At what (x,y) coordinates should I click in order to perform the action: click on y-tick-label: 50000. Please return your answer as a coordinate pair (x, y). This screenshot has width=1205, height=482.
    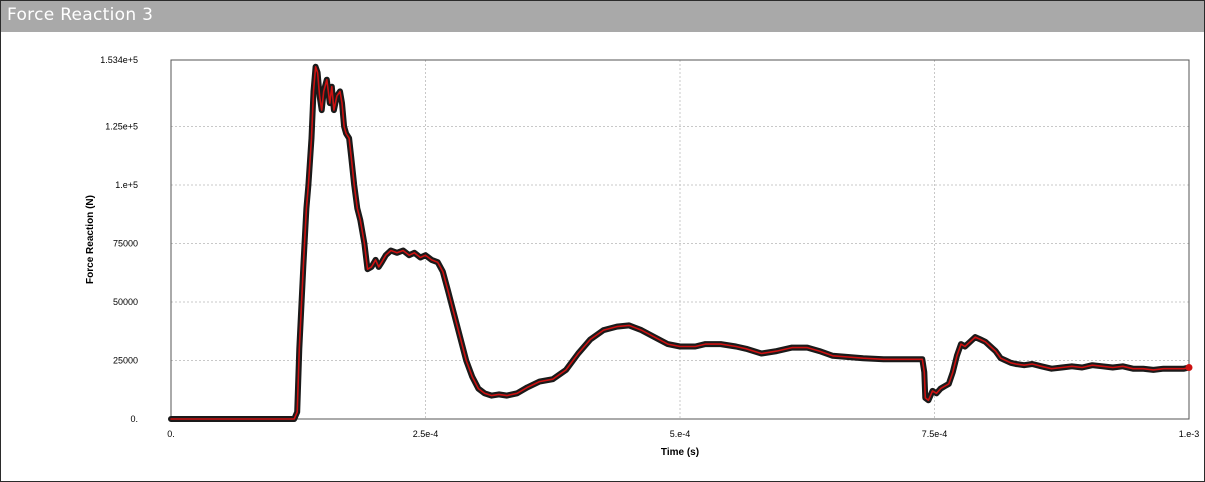
    Looking at the image, I should click on (125, 302).